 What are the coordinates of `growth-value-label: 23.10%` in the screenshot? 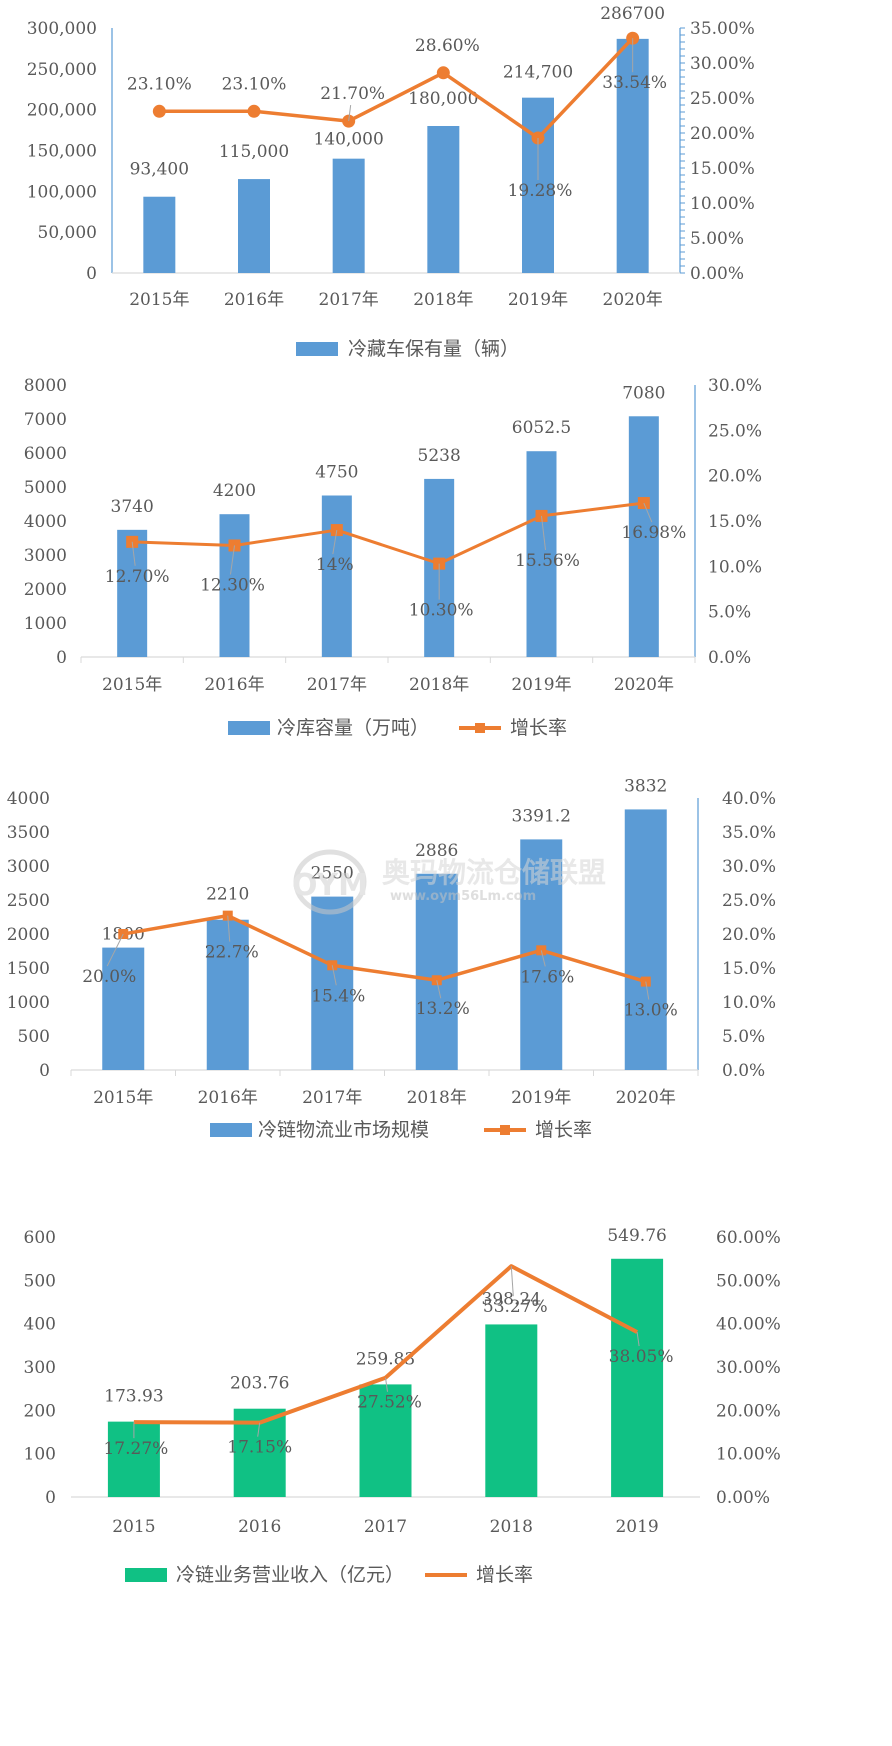 It's located at (254, 84).